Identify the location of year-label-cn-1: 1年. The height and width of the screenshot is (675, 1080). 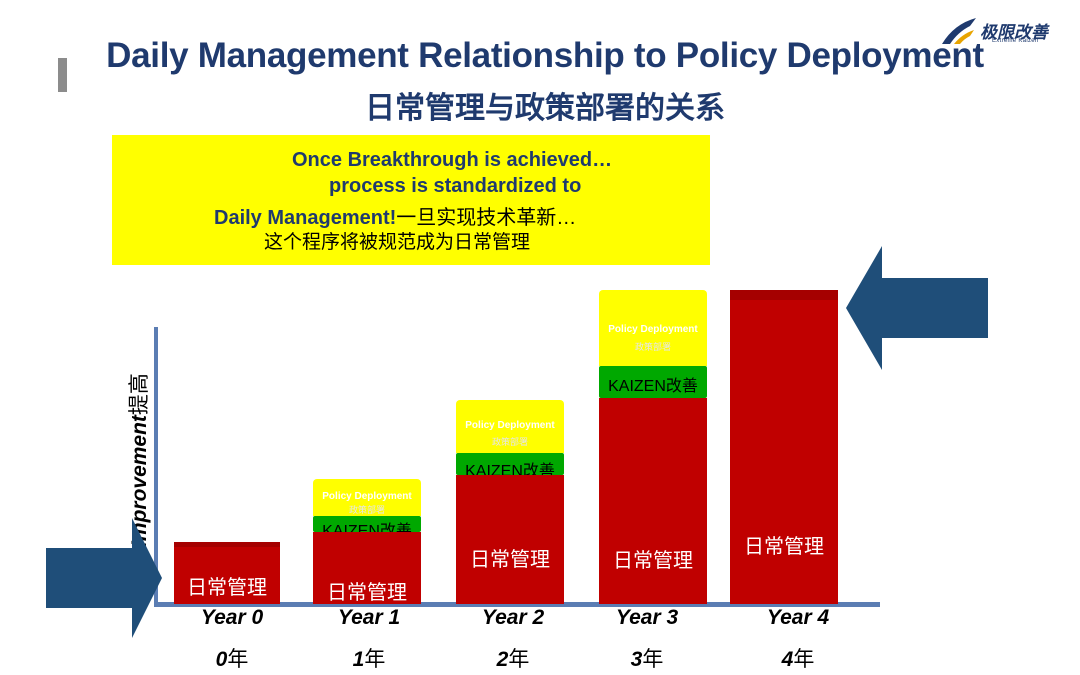
(369, 658).